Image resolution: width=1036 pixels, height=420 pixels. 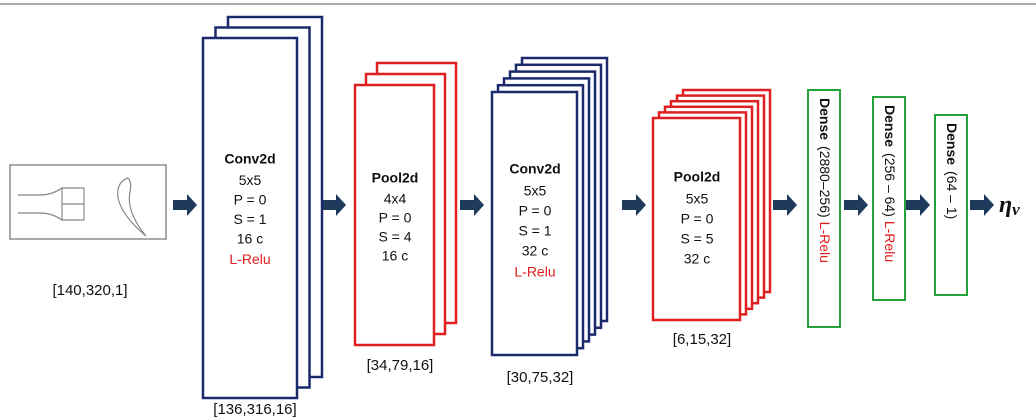 What do you see at coordinates (952, 195) in the screenshot?
I see `dense-size: (64 – 1)` at bounding box center [952, 195].